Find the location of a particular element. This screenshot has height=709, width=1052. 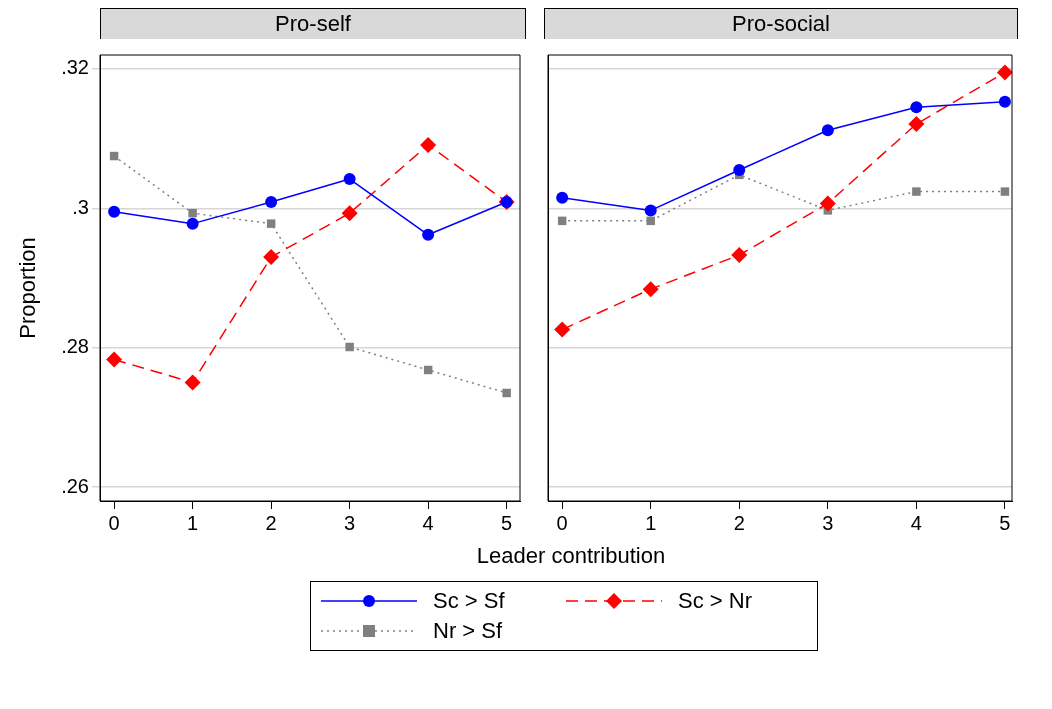

y-tick-label: .32 is located at coordinates (75, 67).